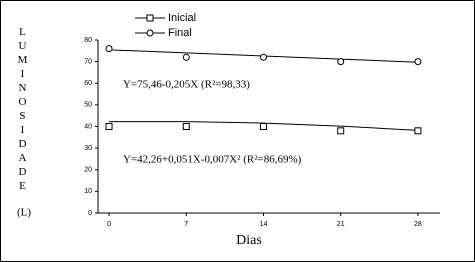 The image size is (475, 262). What do you see at coordinates (88, 191) in the screenshot?
I see `y-tick-label: 10` at bounding box center [88, 191].